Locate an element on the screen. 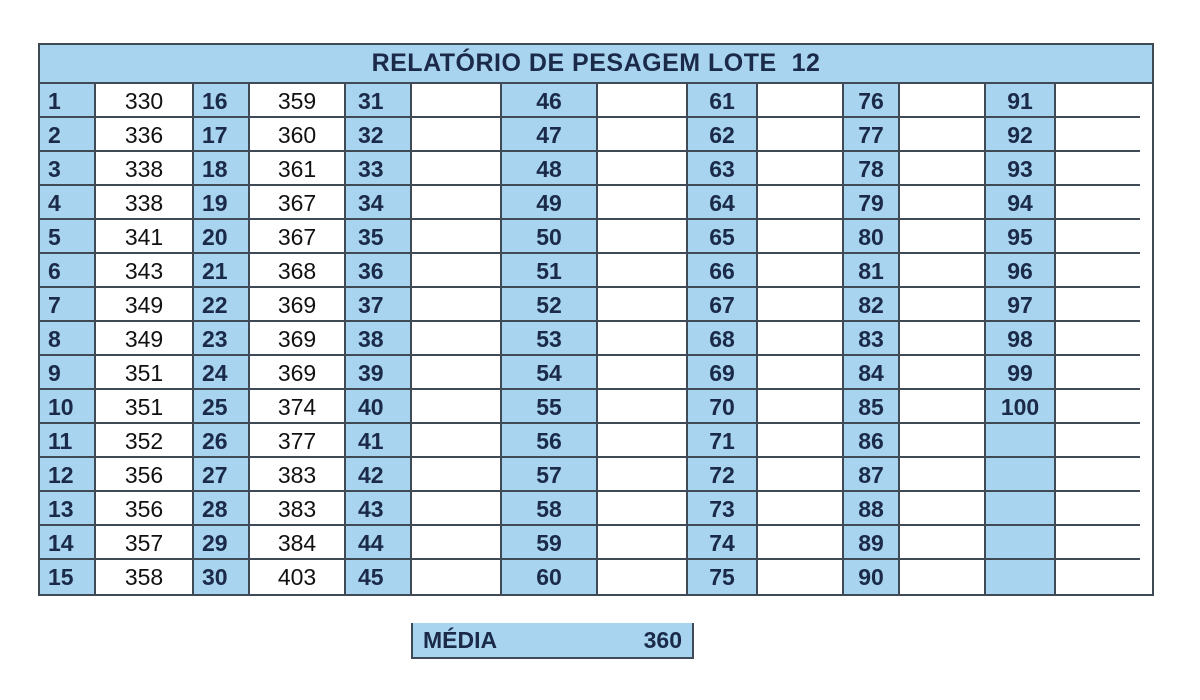  weight-value-cell: 357 is located at coordinates (145, 543).